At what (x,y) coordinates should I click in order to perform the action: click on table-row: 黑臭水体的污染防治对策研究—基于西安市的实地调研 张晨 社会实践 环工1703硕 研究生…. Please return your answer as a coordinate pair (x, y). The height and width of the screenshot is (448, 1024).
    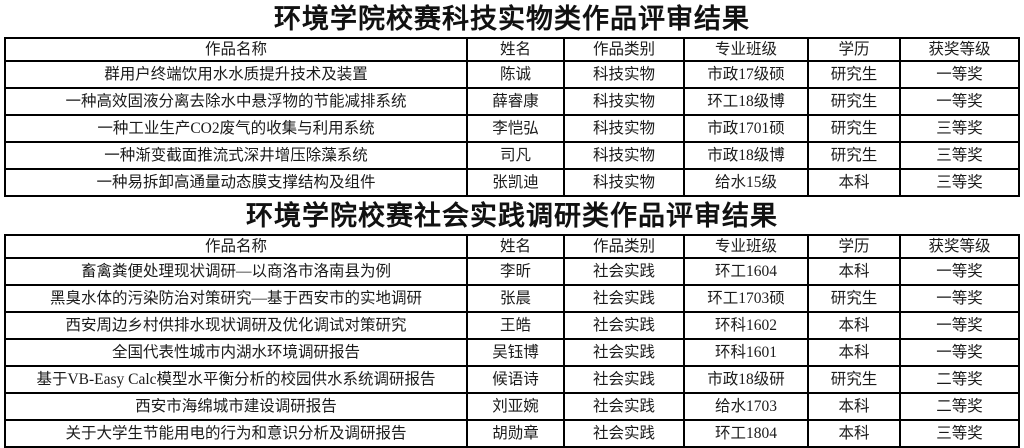
    Looking at the image, I should click on (512, 298).